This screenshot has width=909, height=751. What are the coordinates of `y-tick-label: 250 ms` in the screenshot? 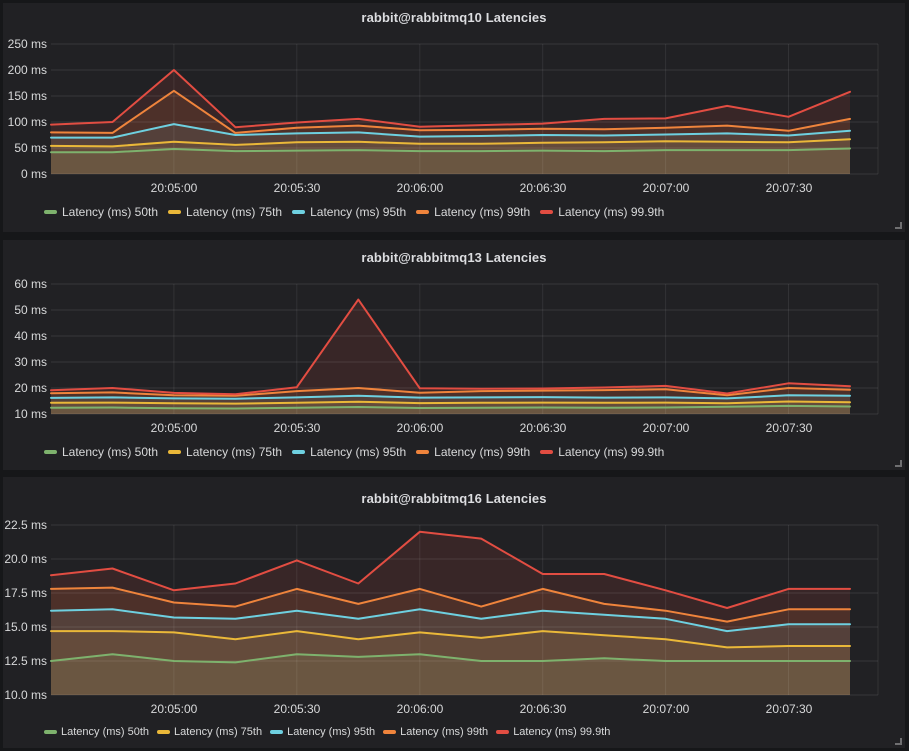 It's located at (27, 44).